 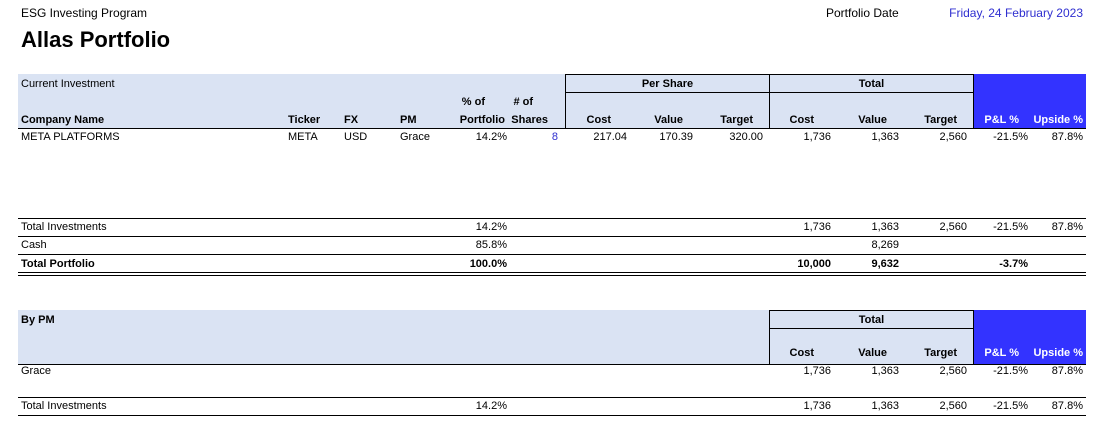 What do you see at coordinates (552, 415) in the screenshot?
I see `by-pm-bottom-rule` at bounding box center [552, 415].